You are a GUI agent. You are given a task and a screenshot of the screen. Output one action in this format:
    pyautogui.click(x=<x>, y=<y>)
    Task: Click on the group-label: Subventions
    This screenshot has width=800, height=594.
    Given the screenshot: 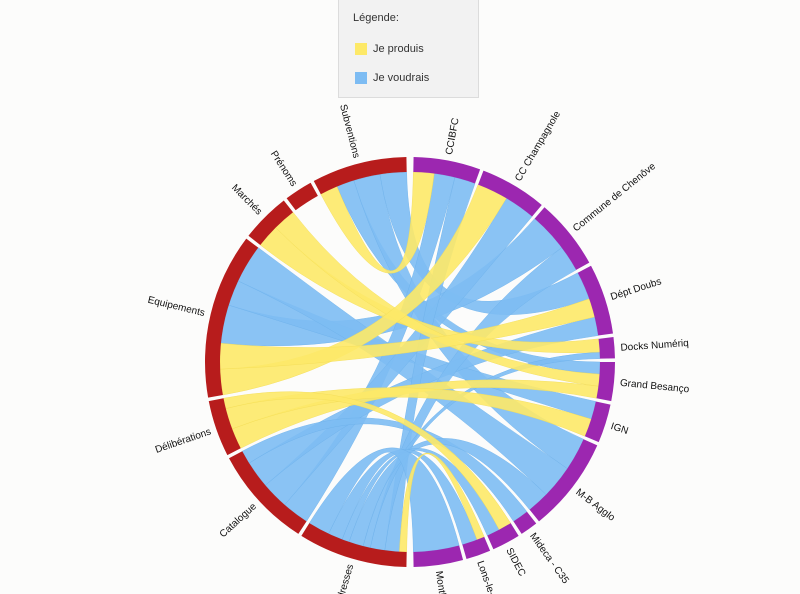 What is the action you would take?
    pyautogui.click(x=349, y=131)
    